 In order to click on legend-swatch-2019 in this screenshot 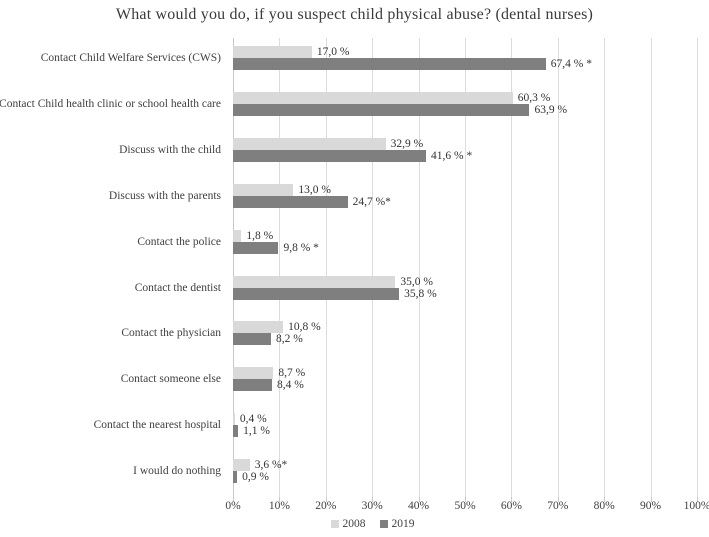, I will do `click(383, 524)`.